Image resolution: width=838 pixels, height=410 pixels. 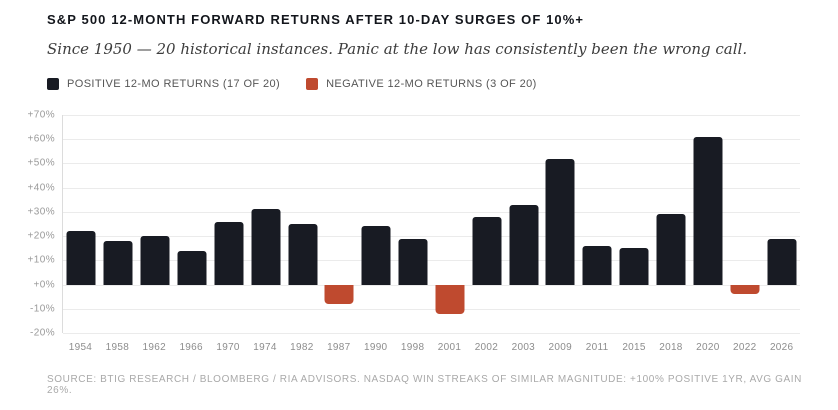 What do you see at coordinates (266, 247) in the screenshot?
I see `bar-1974` at bounding box center [266, 247].